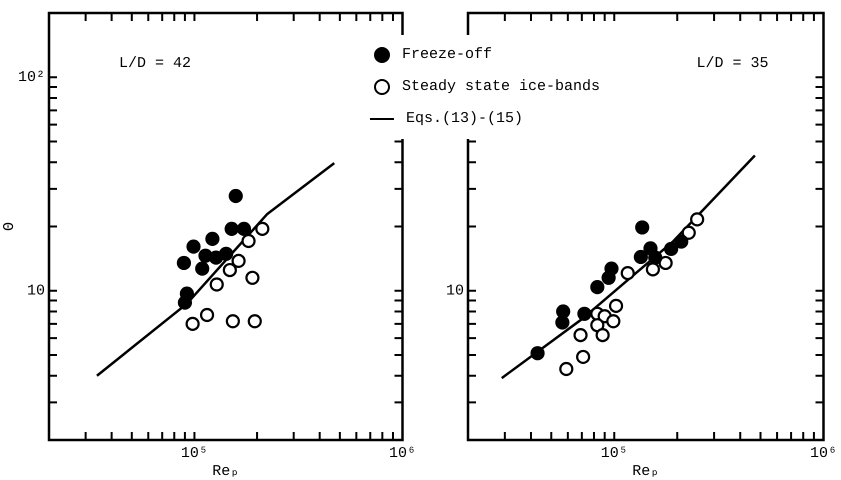 The height and width of the screenshot is (480, 841). Describe the element at coordinates (155, 63) in the screenshot. I see `annotation: L/D = 42` at that location.